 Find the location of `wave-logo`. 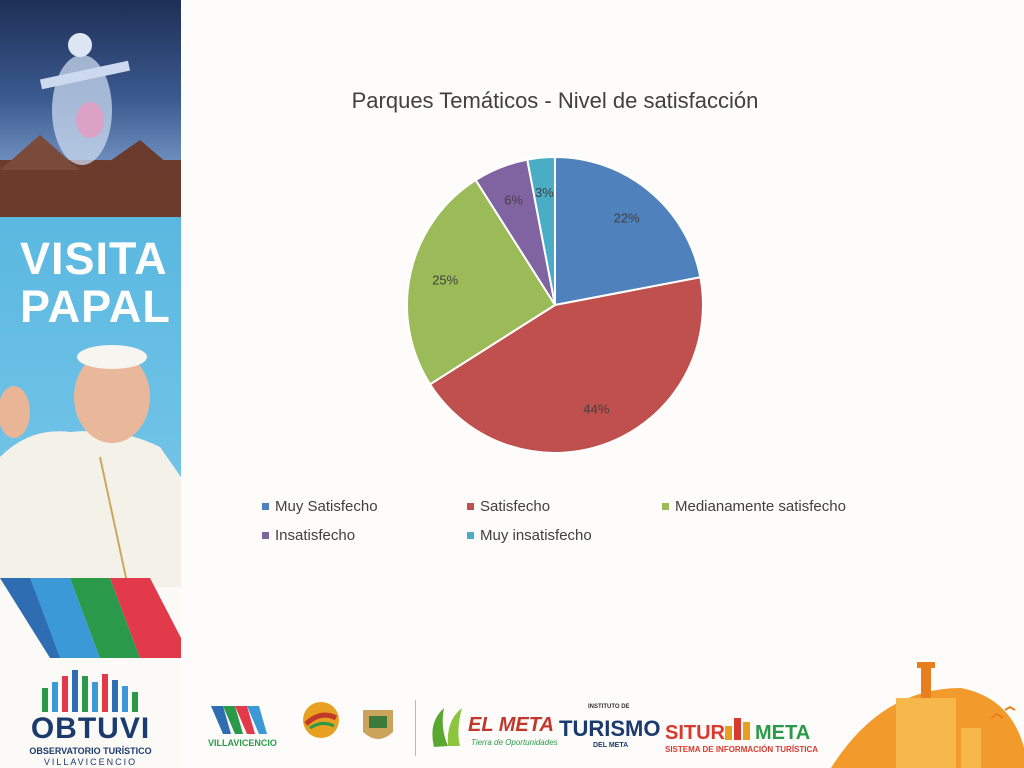

wave-logo is located at coordinates (90, 618).